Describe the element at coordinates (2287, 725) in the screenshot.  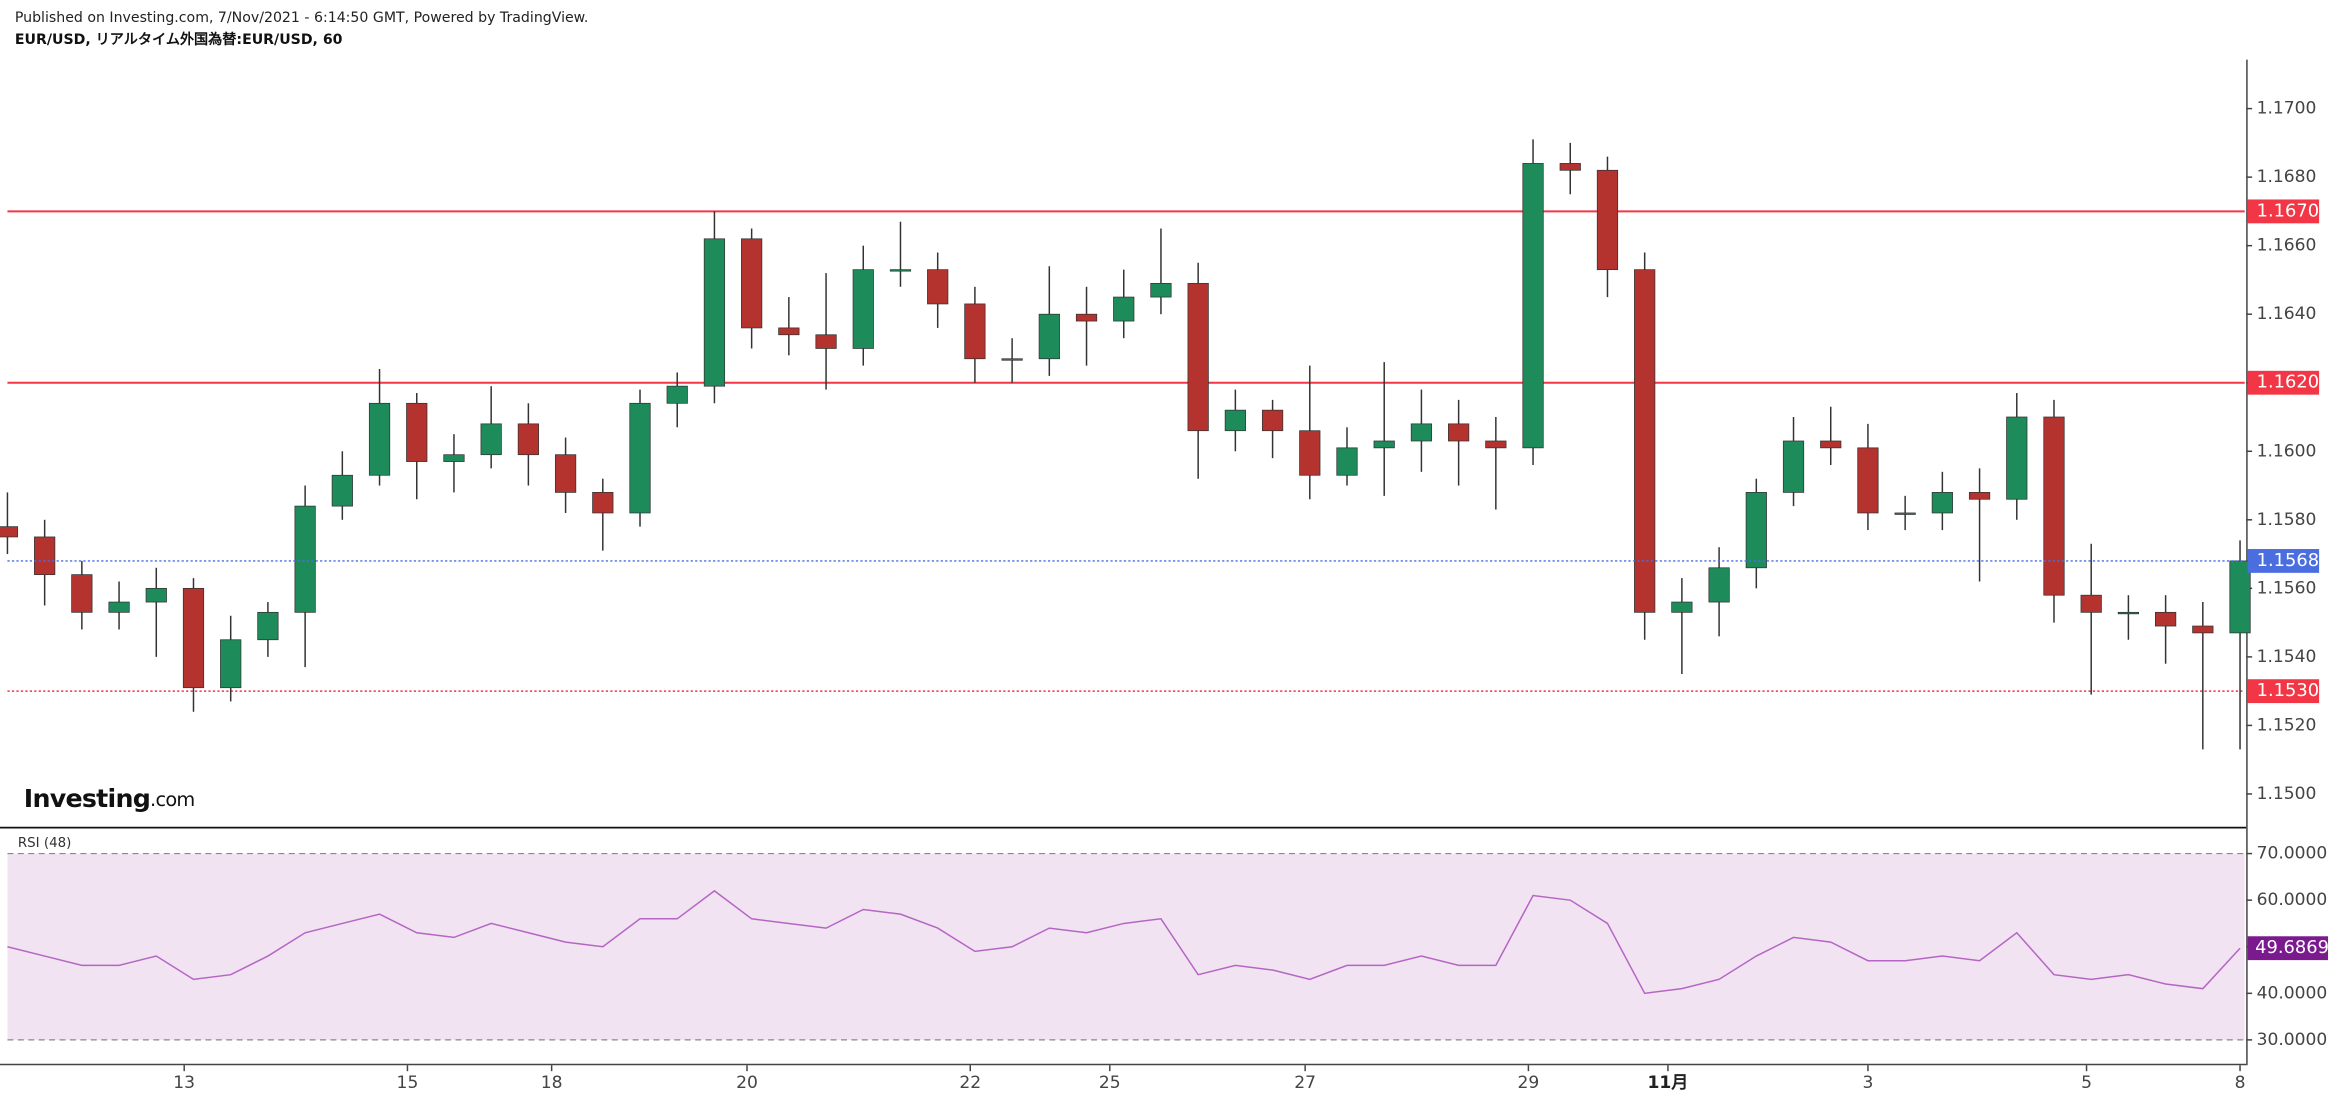
I see `y-tick-label: 1.1520` at that location.